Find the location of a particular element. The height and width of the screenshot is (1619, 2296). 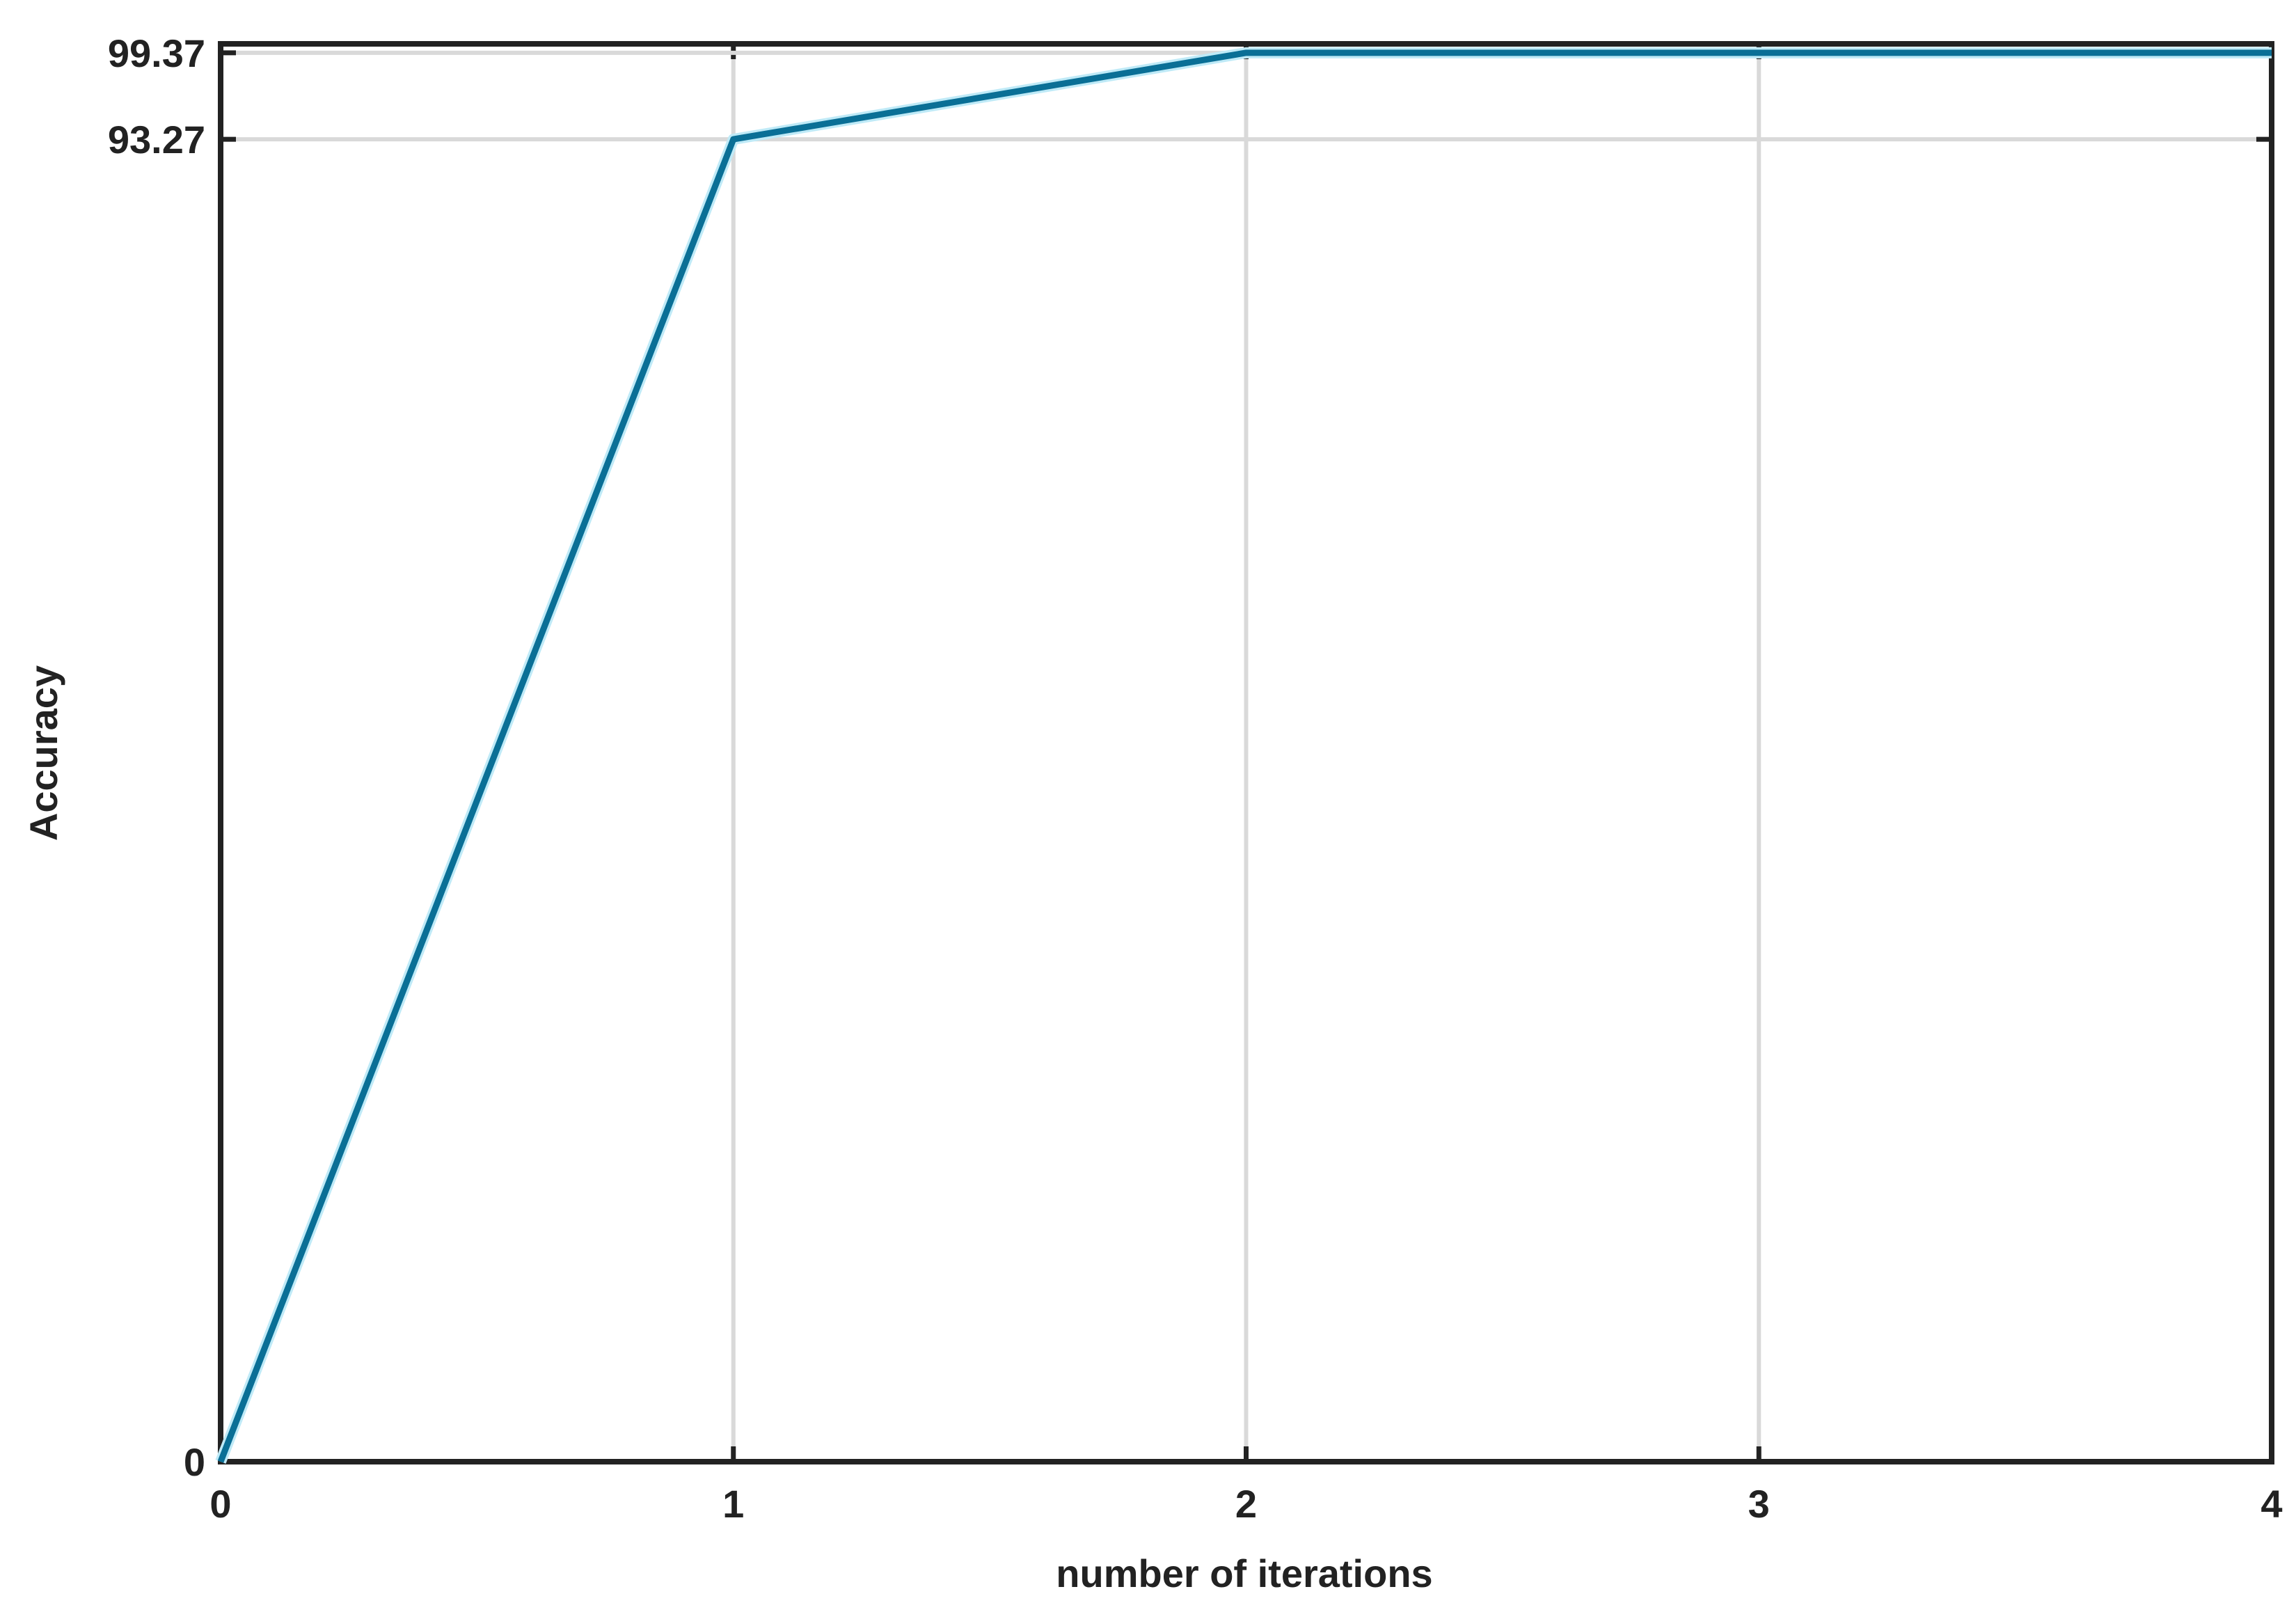

y-tick-label: 99.37 is located at coordinates (156, 53).